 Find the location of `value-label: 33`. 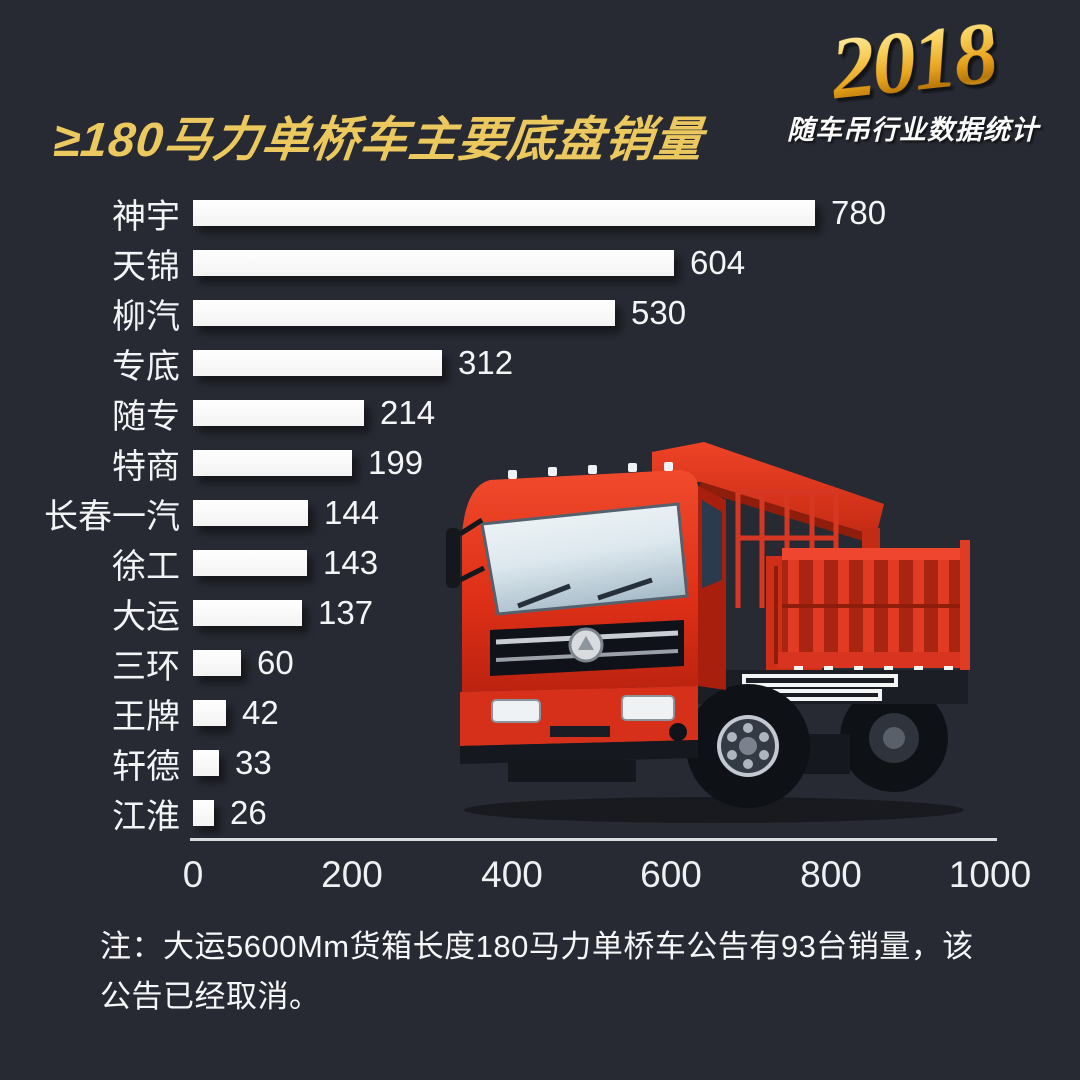

value-label: 33 is located at coordinates (253, 762).